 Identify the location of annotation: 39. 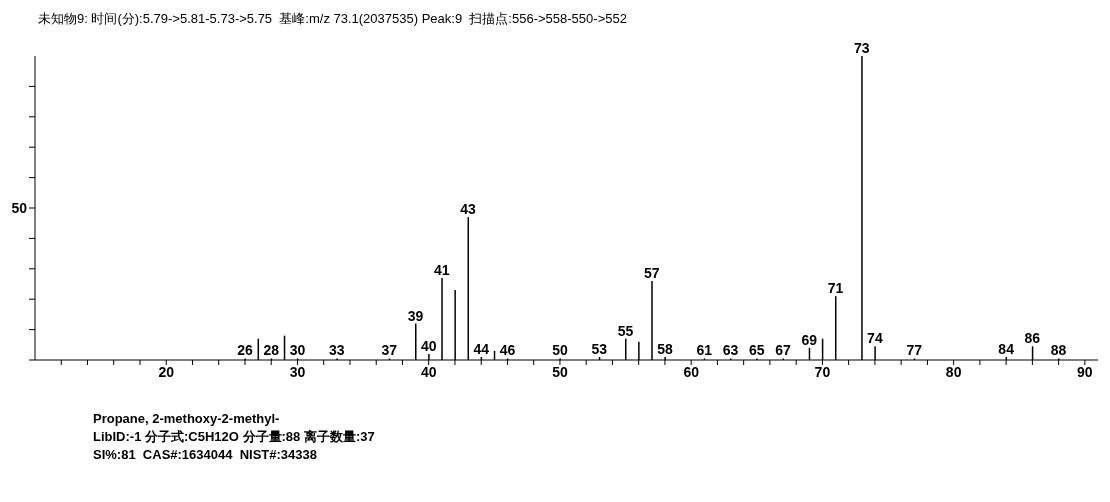
(415, 315).